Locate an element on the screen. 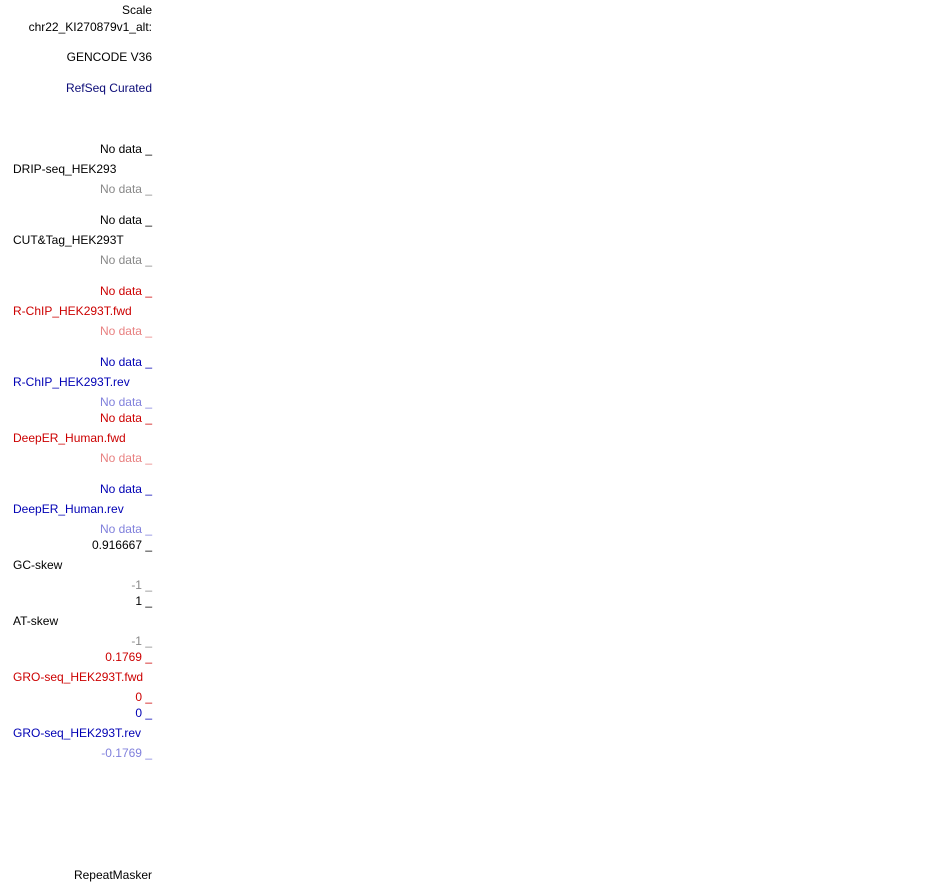  max-value-label: 0.1769 _ is located at coordinates (128, 657).